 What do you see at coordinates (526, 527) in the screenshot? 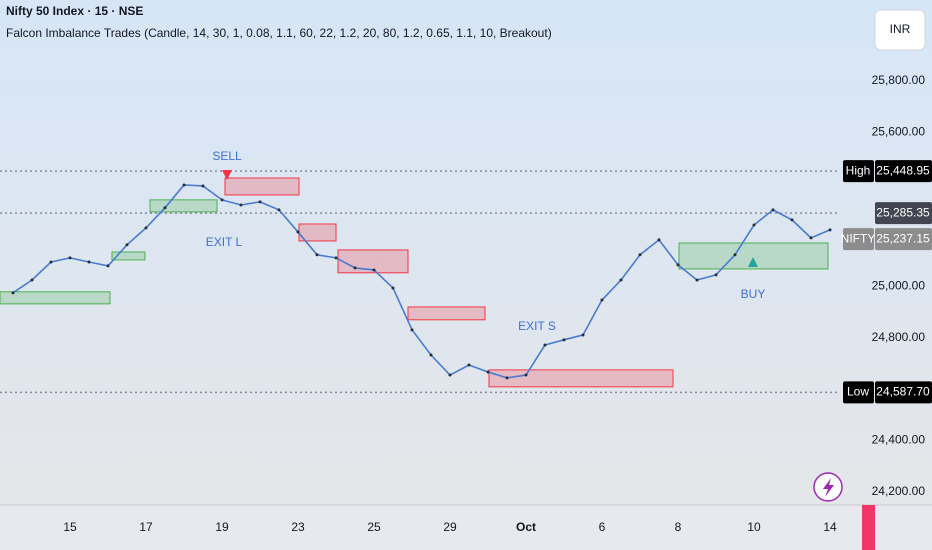
I see `x-tick-label: Oct` at bounding box center [526, 527].